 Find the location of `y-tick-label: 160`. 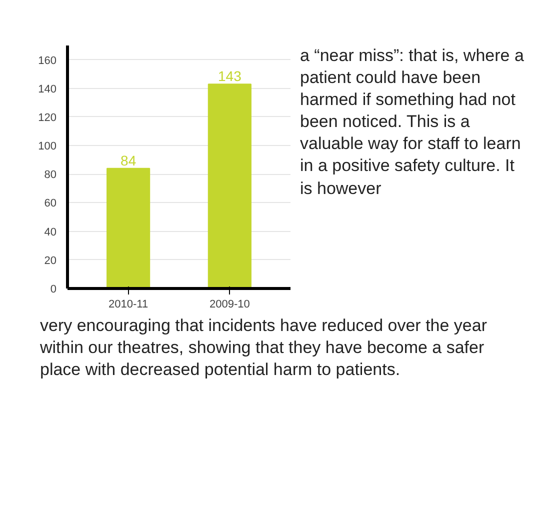

y-tick-label: 160 is located at coordinates (47, 60).